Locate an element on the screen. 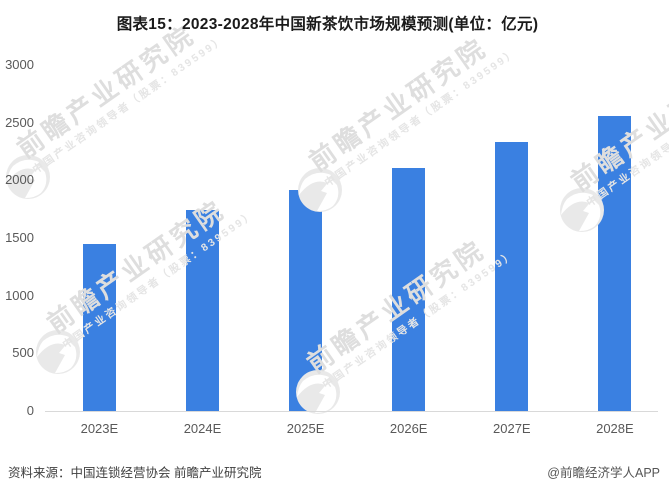  bar-2024E is located at coordinates (202, 310).